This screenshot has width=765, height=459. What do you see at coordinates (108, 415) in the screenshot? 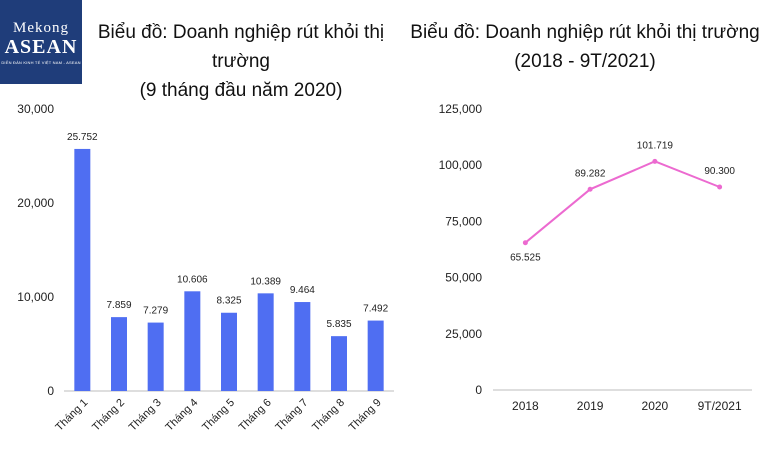
I see `bar-x-tick-label: Tháng 2` at bounding box center [108, 415].